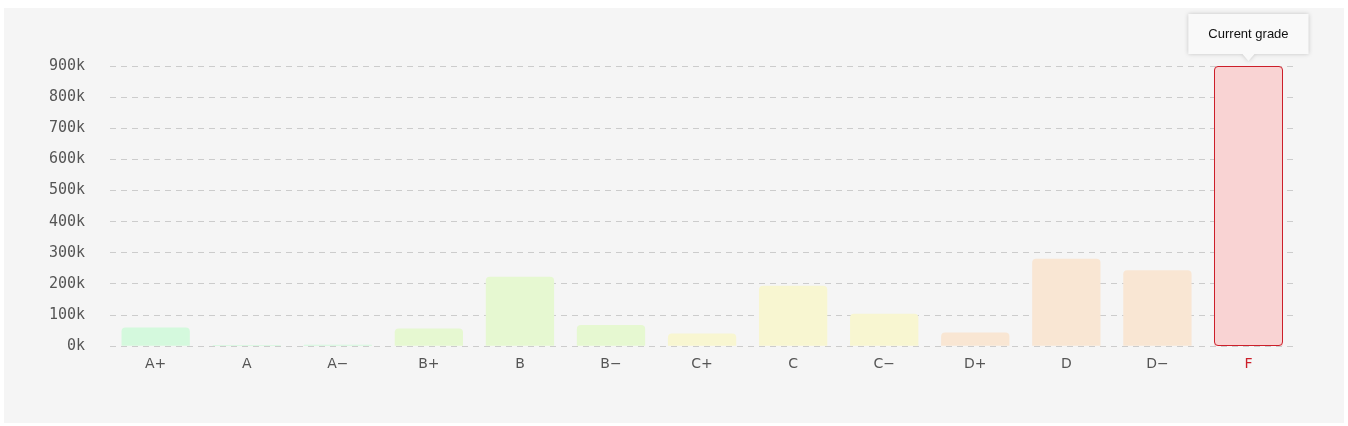 The image size is (1348, 426). I want to click on x-tick-label: D, so click(1066, 363).